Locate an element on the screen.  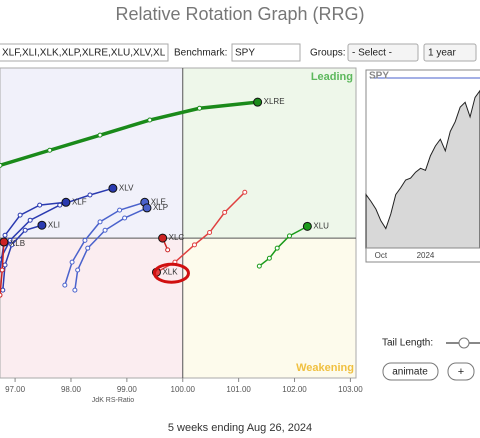
series-label: XLV is located at coordinates (126, 187).